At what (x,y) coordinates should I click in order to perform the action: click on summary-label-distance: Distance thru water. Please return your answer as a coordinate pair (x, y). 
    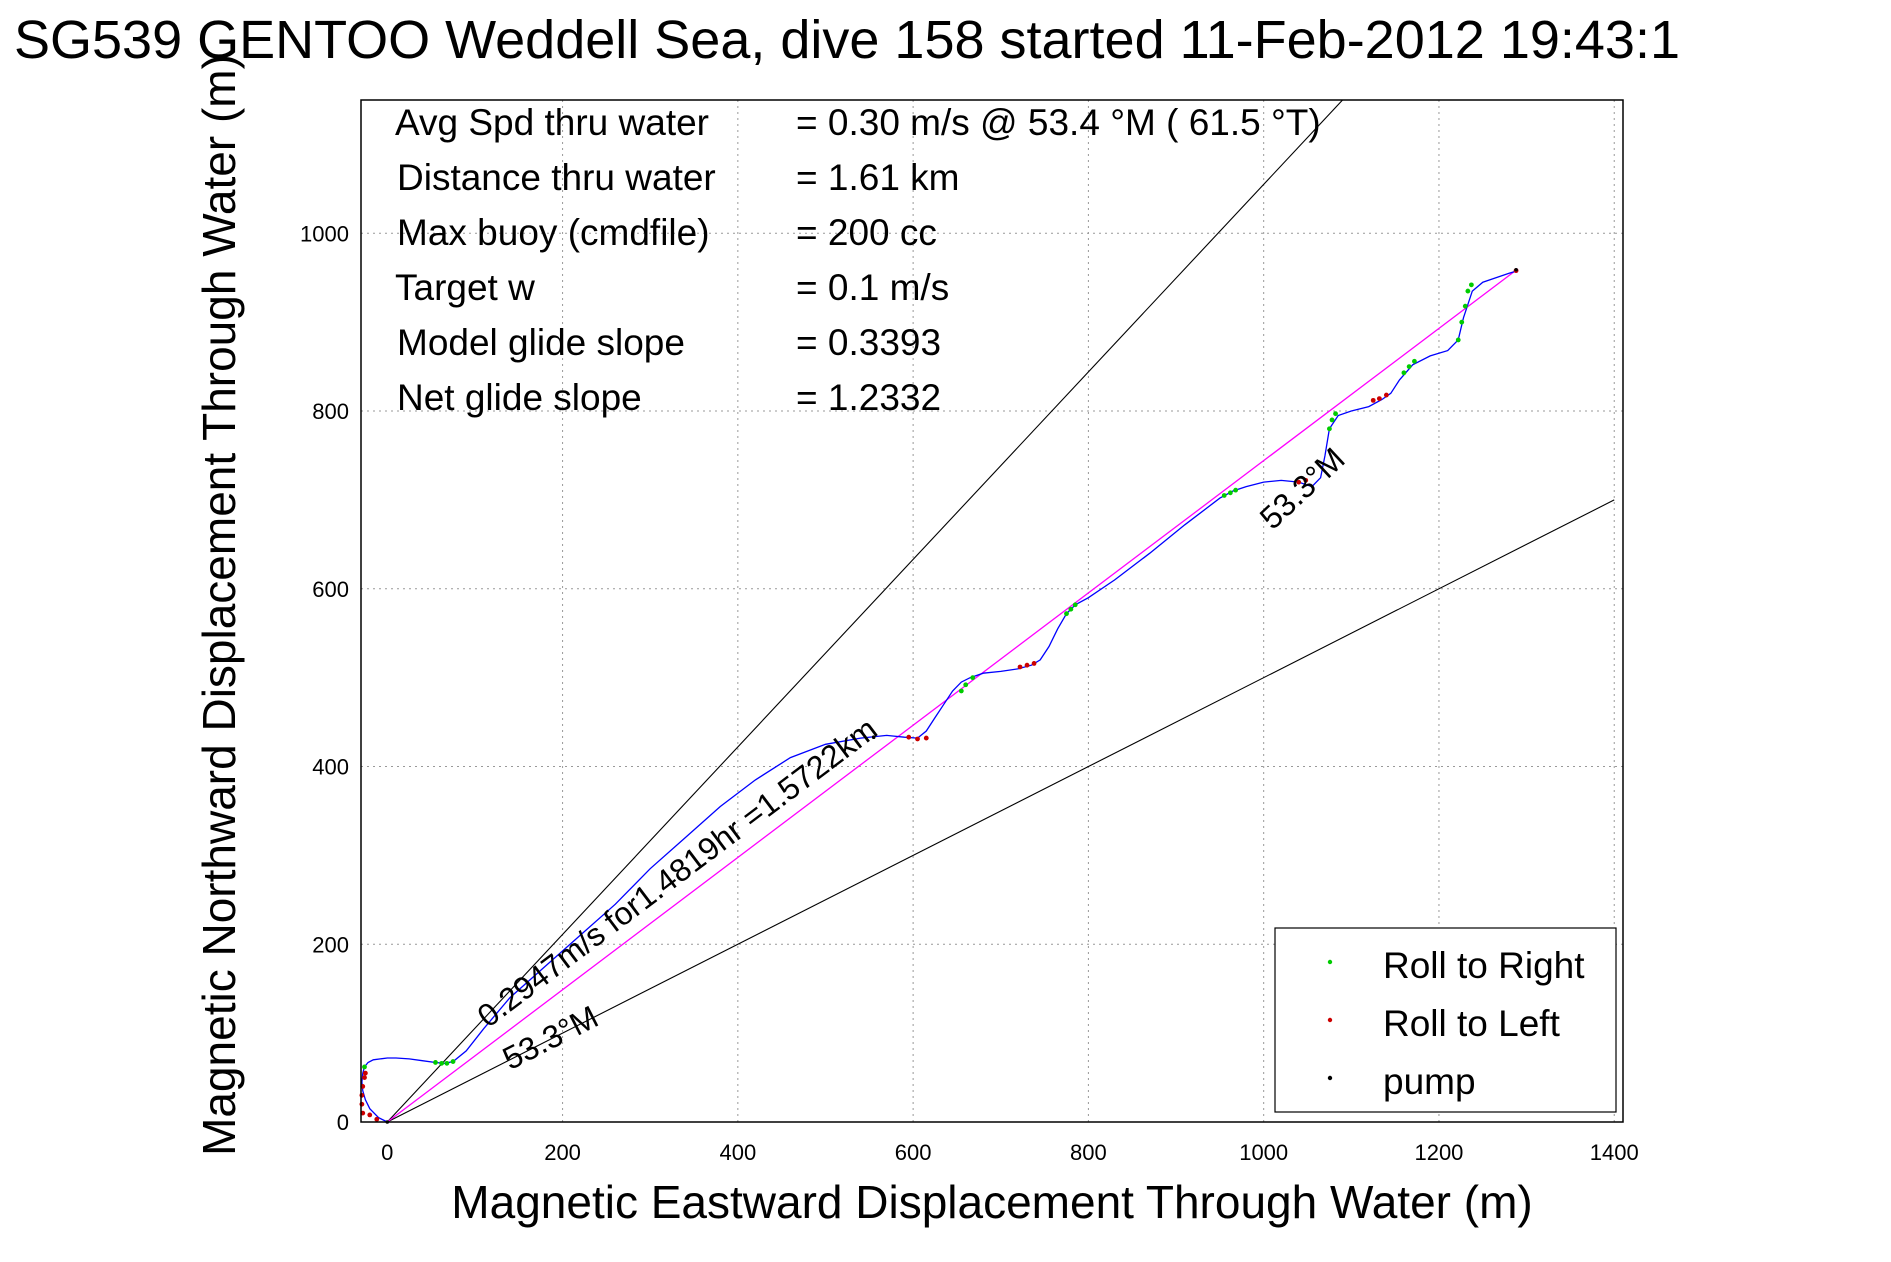
    Looking at the image, I should click on (556, 177).